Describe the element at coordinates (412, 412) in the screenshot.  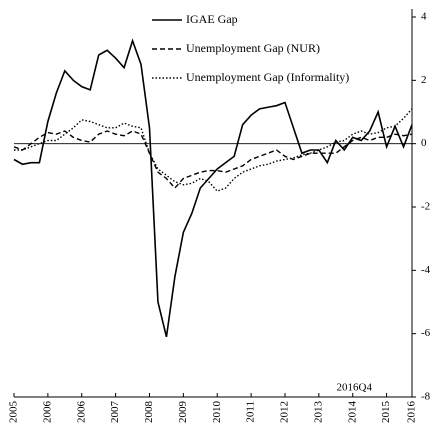
I see `x-tick-label: 2016` at that location.